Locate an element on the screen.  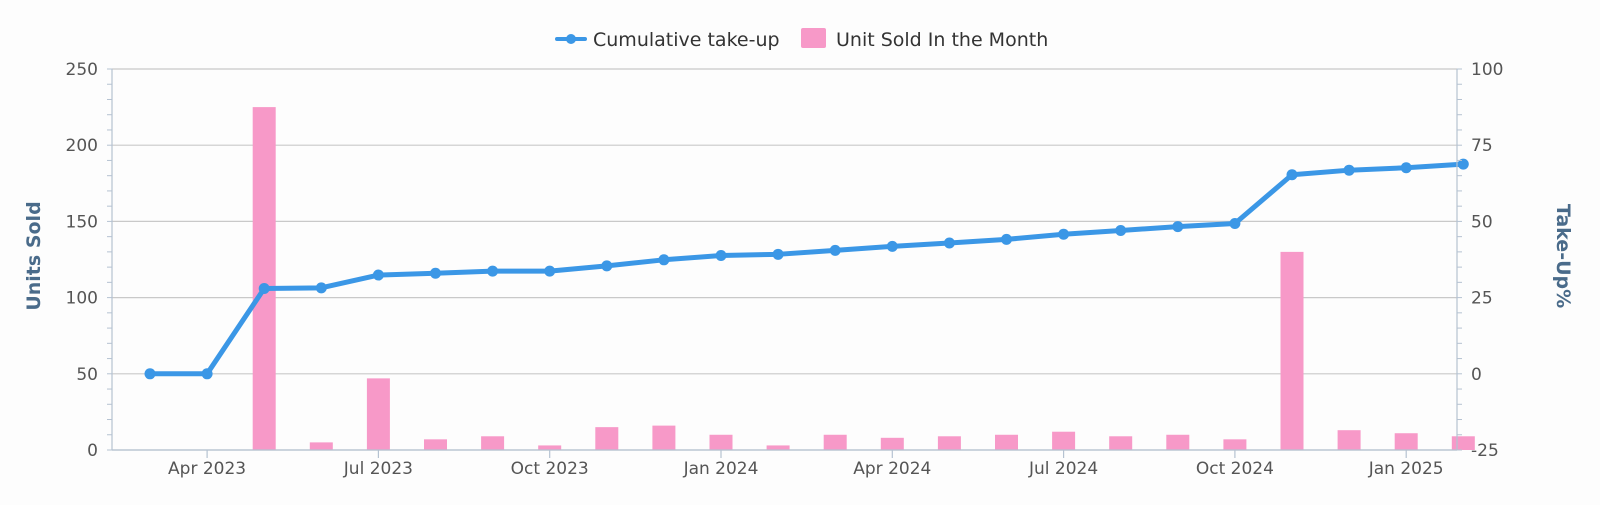
y-tick-right: -25 is located at coordinates (1485, 451).